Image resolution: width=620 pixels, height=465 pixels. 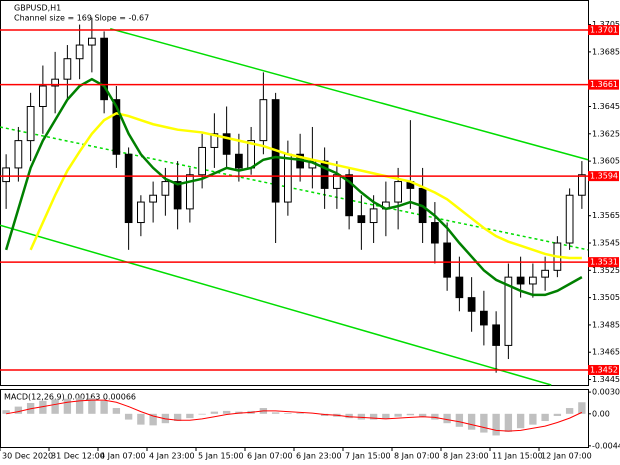 What do you see at coordinates (606, 243) in the screenshot?
I see `y-tick-label: 1.3545` at bounding box center [606, 243].